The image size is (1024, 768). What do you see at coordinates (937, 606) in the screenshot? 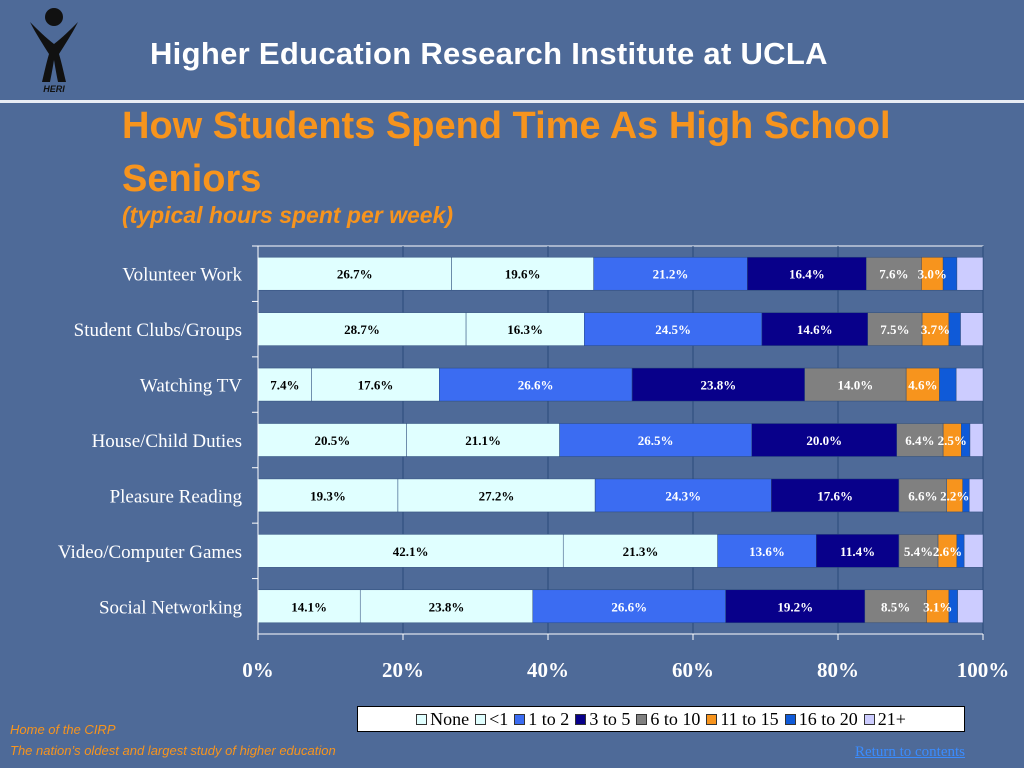
I see `data-label: 3.1%` at bounding box center [937, 606].